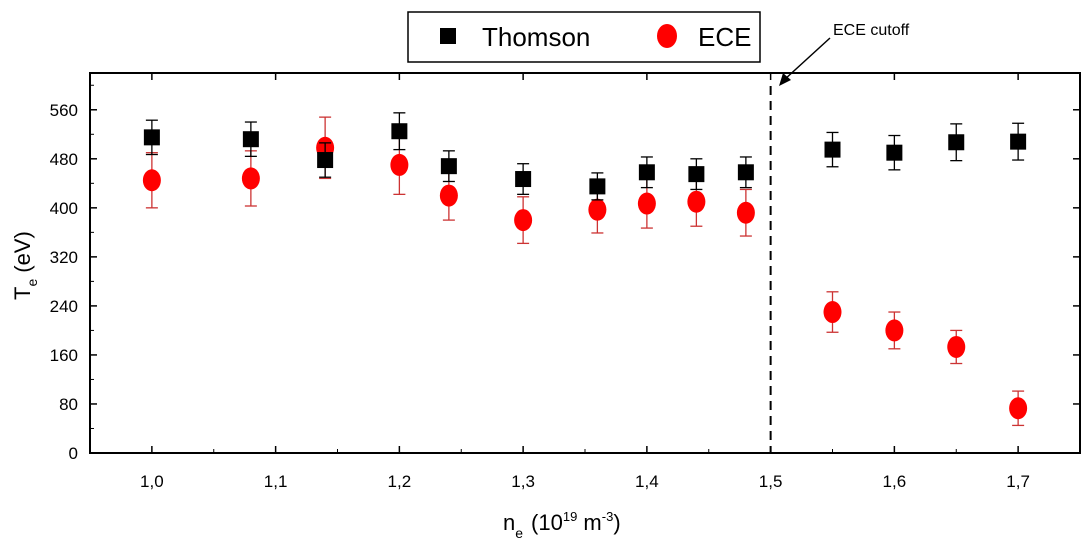  What do you see at coordinates (724, 37) in the screenshot?
I see `legend-ece-label: ECE` at bounding box center [724, 37].